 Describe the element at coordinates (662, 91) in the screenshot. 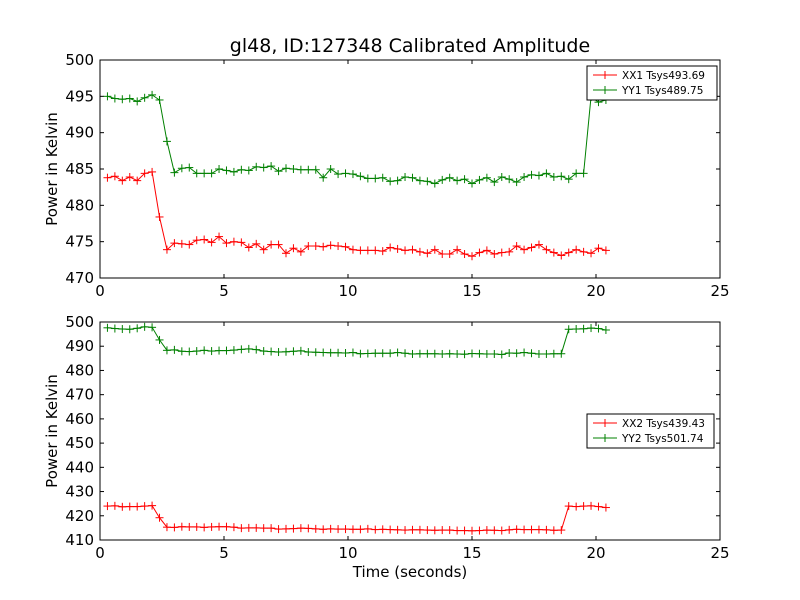

I see `legend-label: YY1 Tsys489.75` at that location.